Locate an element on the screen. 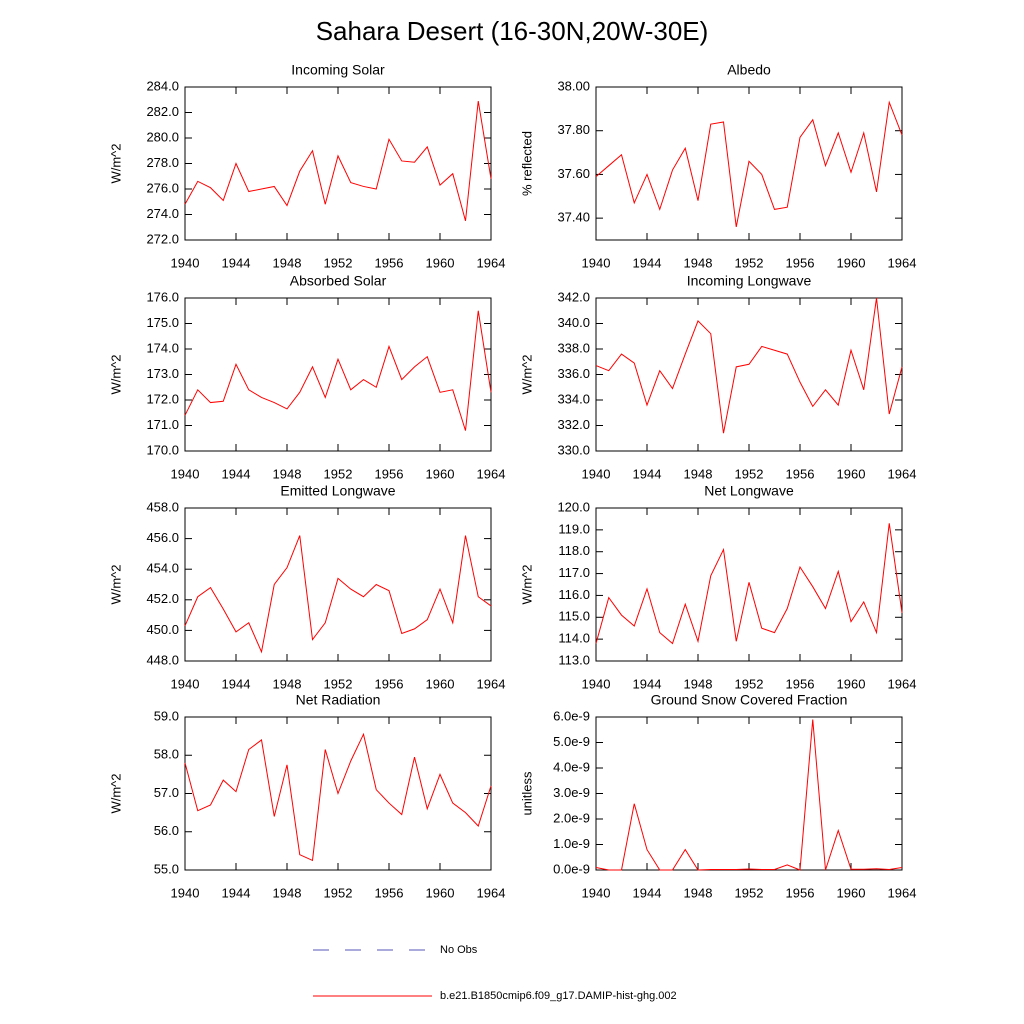  y-tick-label: 448.0 is located at coordinates (162, 659).